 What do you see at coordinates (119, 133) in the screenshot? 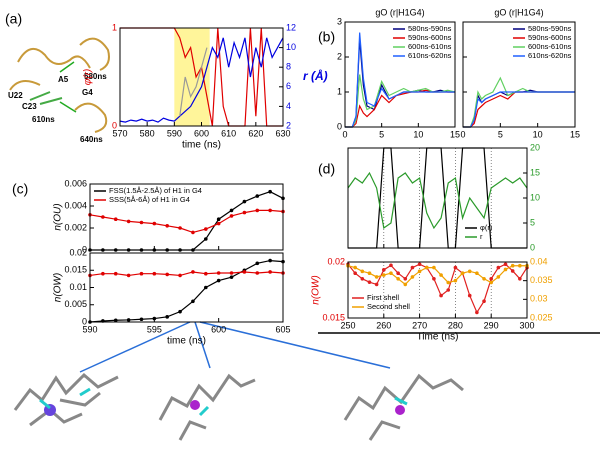
I see `x-tick-label: 570` at bounding box center [119, 133].